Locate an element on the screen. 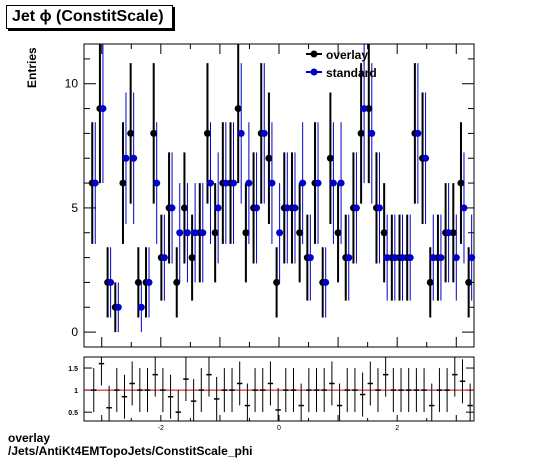 The height and width of the screenshot is (462, 546). y-tick-label: 0 is located at coordinates (74, 332).